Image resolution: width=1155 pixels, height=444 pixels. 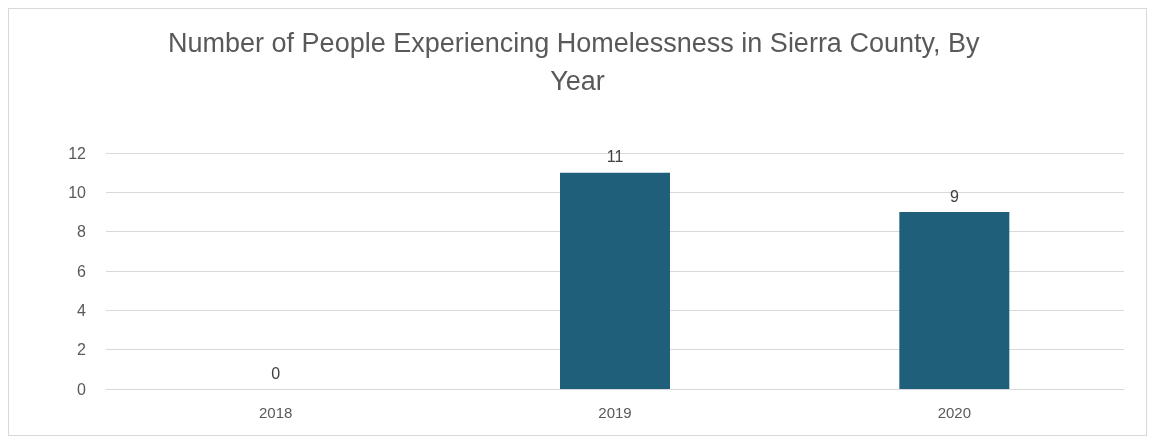 What do you see at coordinates (954, 196) in the screenshot?
I see `data-label: 9` at bounding box center [954, 196].